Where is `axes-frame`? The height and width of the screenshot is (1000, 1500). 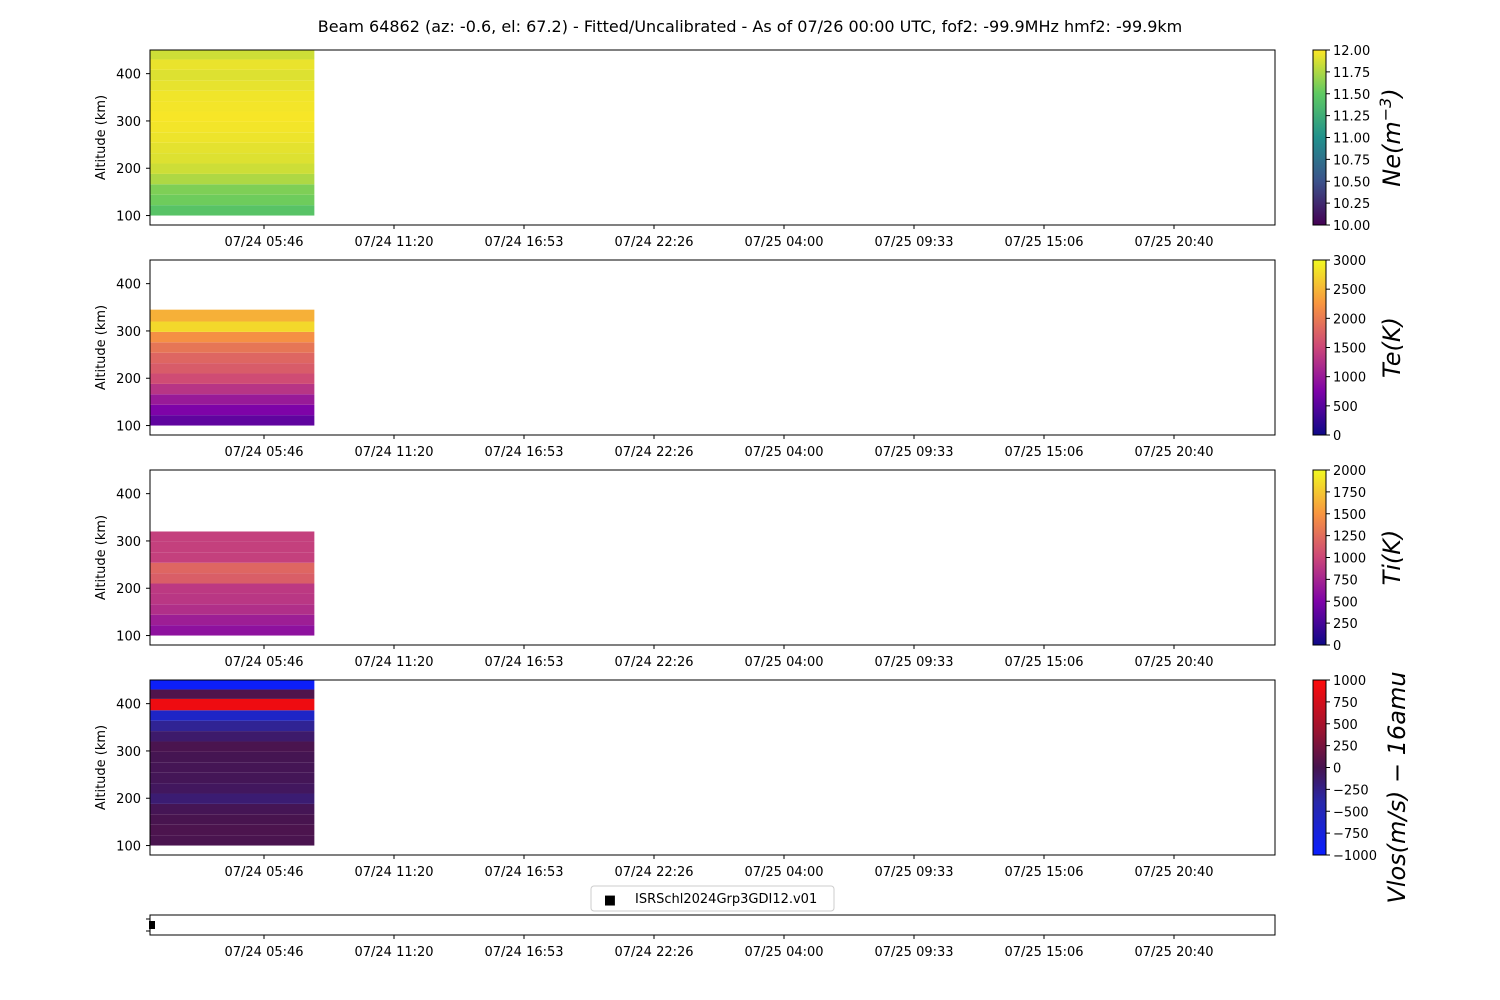
axes-frame is located at coordinates (712, 925).